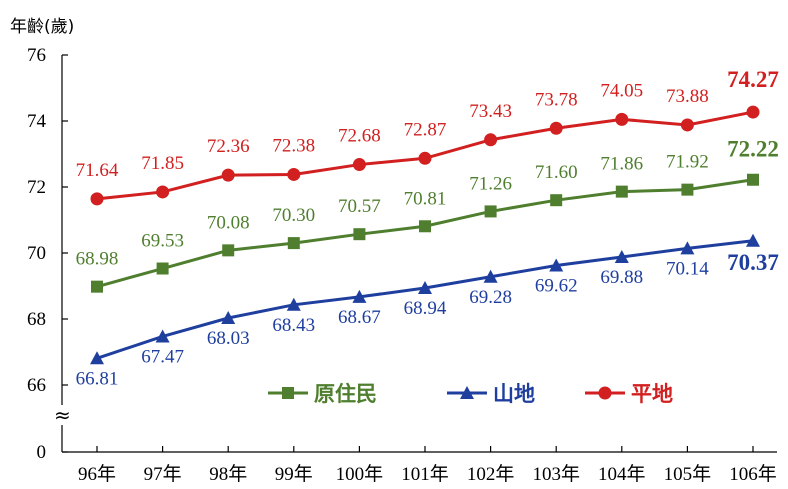 The height and width of the screenshot is (489, 788). Describe the element at coordinates (753, 262) in the screenshot. I see `data-label: 70.37` at that location.